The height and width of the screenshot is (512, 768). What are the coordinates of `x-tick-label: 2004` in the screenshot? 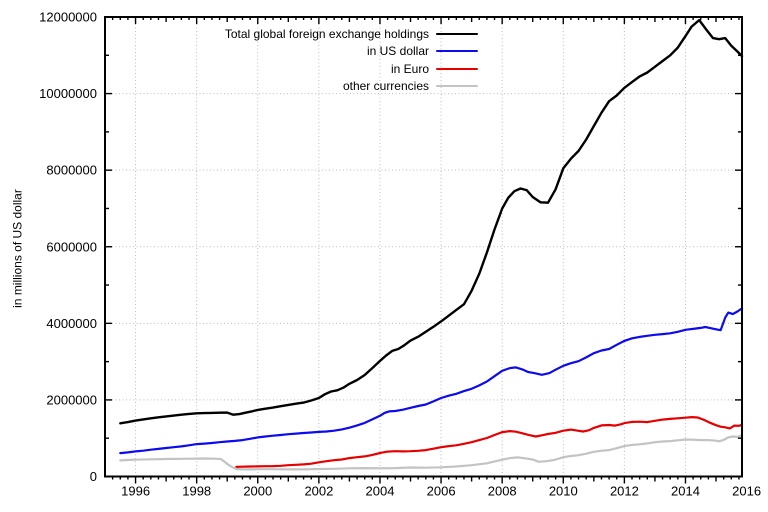 It's located at (380, 491).